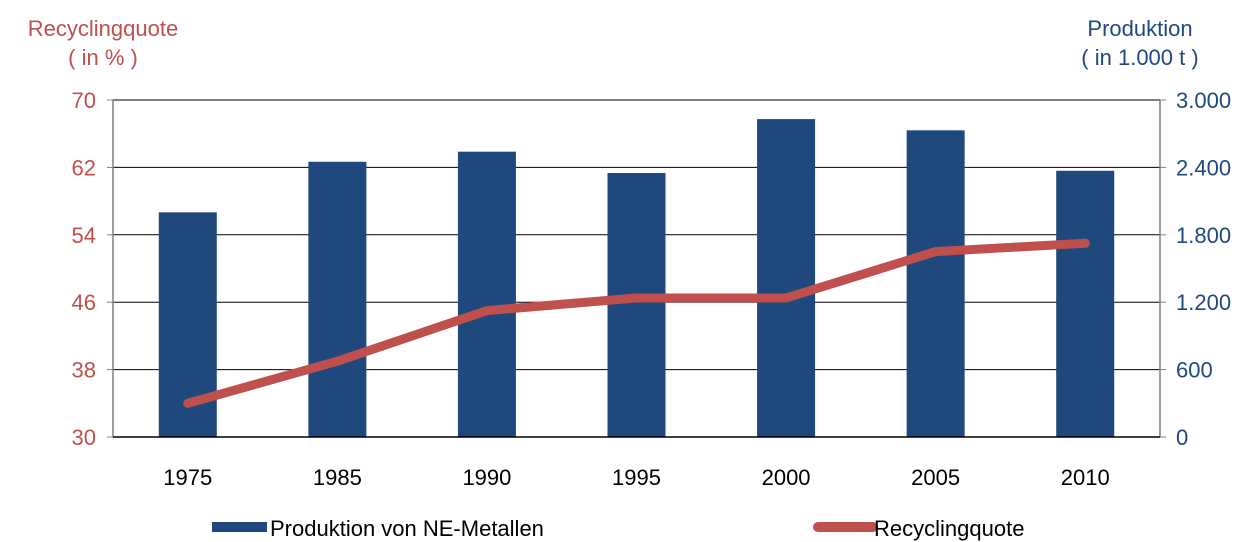  What do you see at coordinates (1085, 303) in the screenshot?
I see `bar-2010` at bounding box center [1085, 303].